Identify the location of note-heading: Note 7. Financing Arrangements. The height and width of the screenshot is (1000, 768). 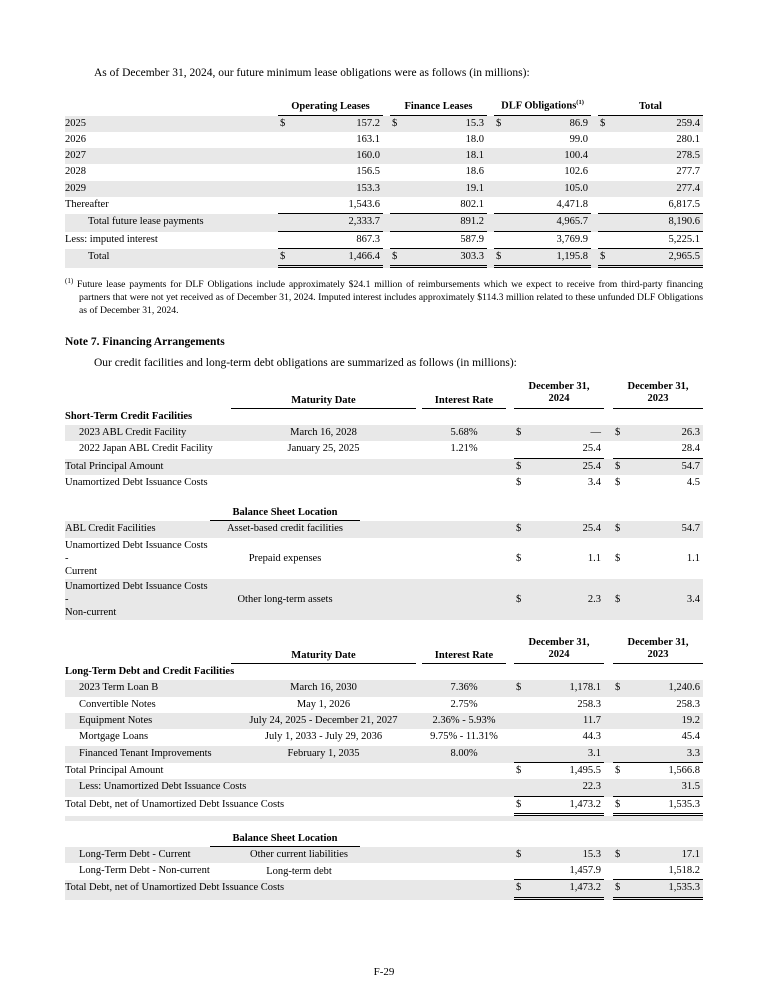
(145, 342).